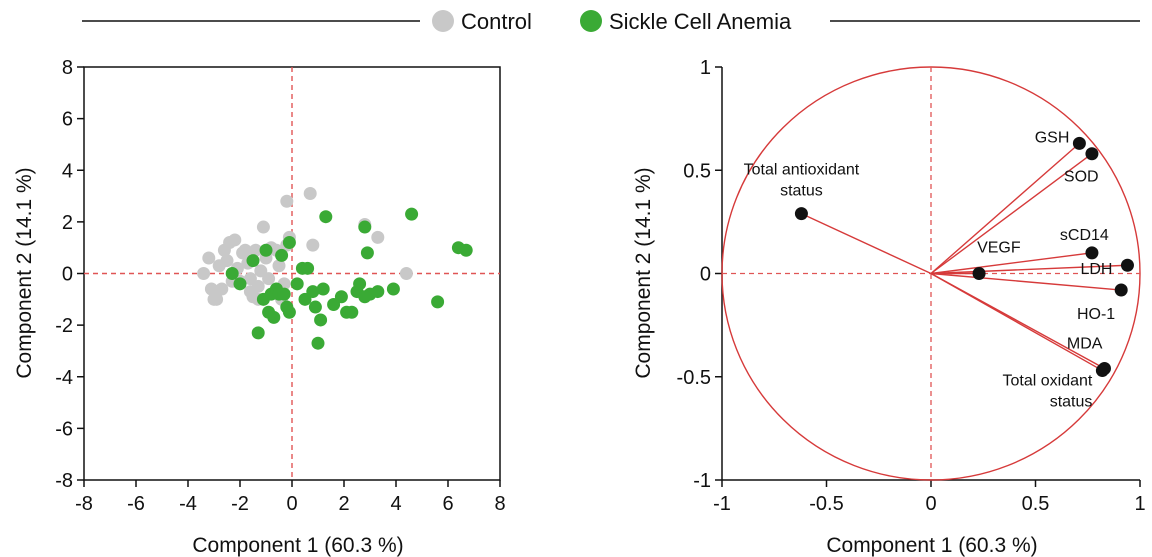 The height and width of the screenshot is (557, 1152). Describe the element at coordinates (697, 171) in the screenshot. I see `loadings-y-tick-label: 0.5` at that location.